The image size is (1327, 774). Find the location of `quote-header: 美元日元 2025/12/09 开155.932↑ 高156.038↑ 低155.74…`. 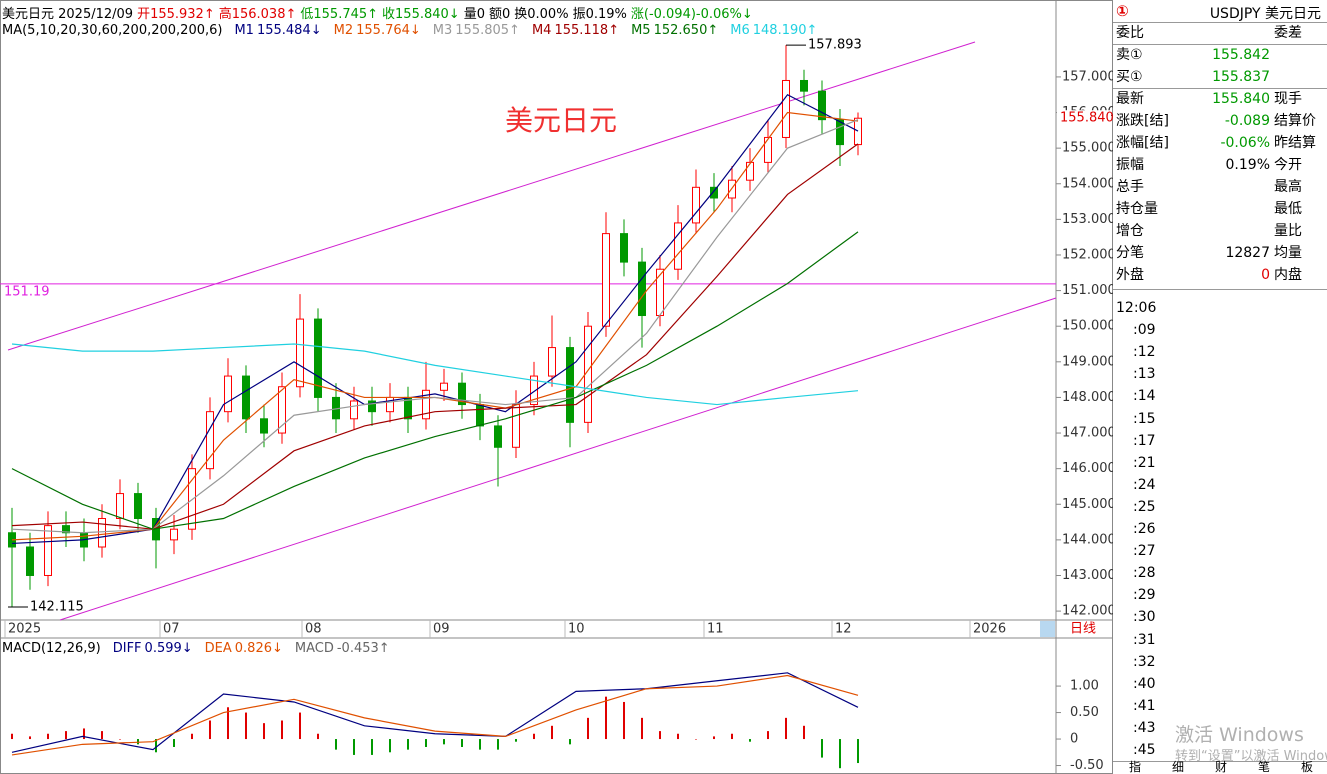

quote-header: 美元日元 2025/12/09 开155.932↑ 高156.038↑ 低155.74… is located at coordinates (379, 12).